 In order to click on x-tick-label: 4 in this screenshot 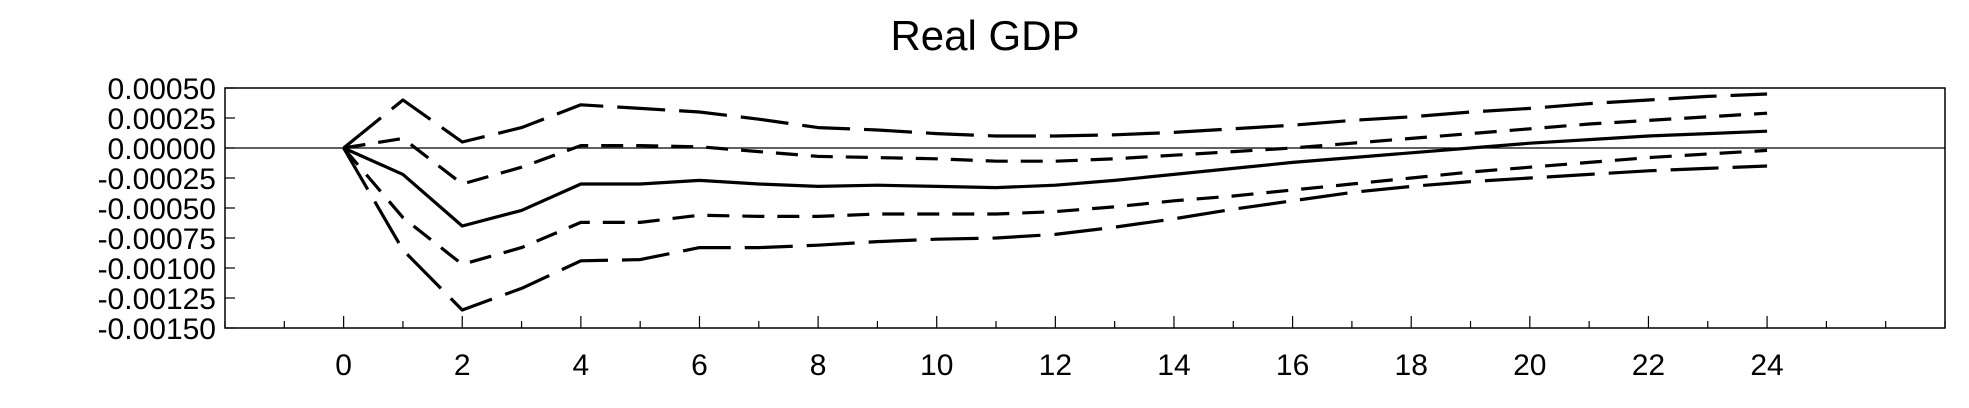, I will do `click(581, 365)`.